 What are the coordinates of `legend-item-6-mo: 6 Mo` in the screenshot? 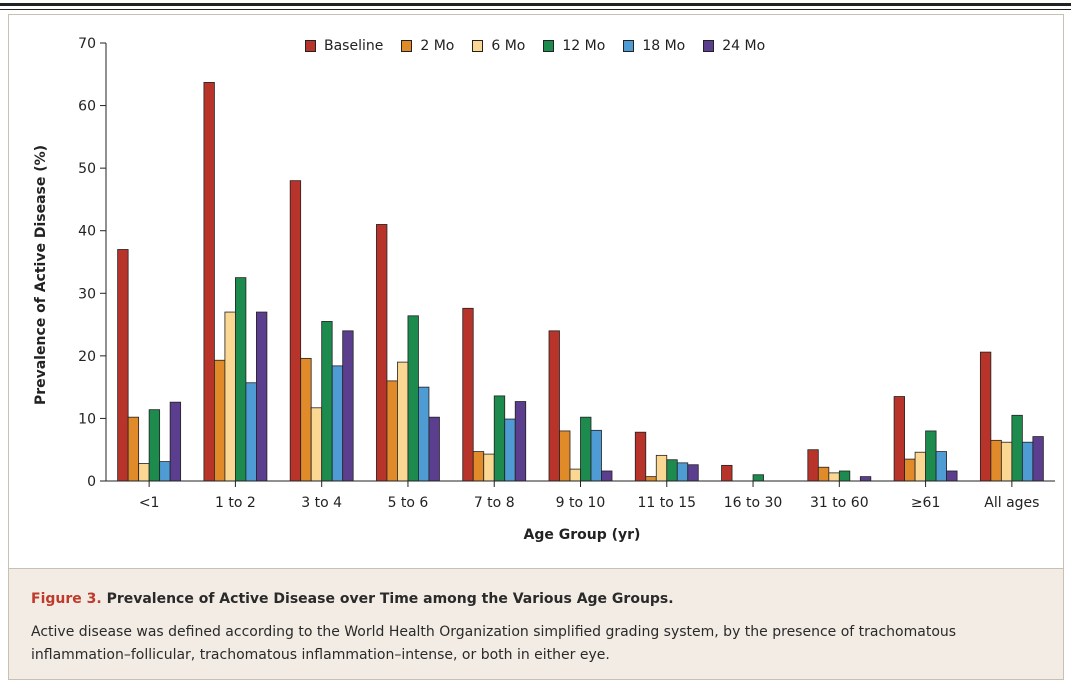 It's located at (498, 46).